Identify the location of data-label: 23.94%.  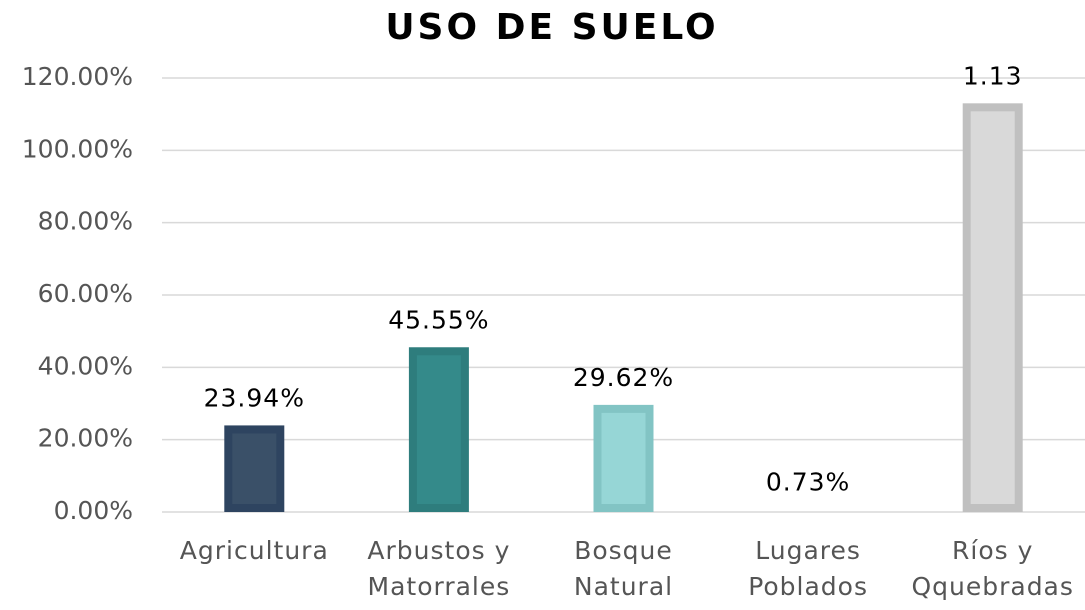
(254, 397).